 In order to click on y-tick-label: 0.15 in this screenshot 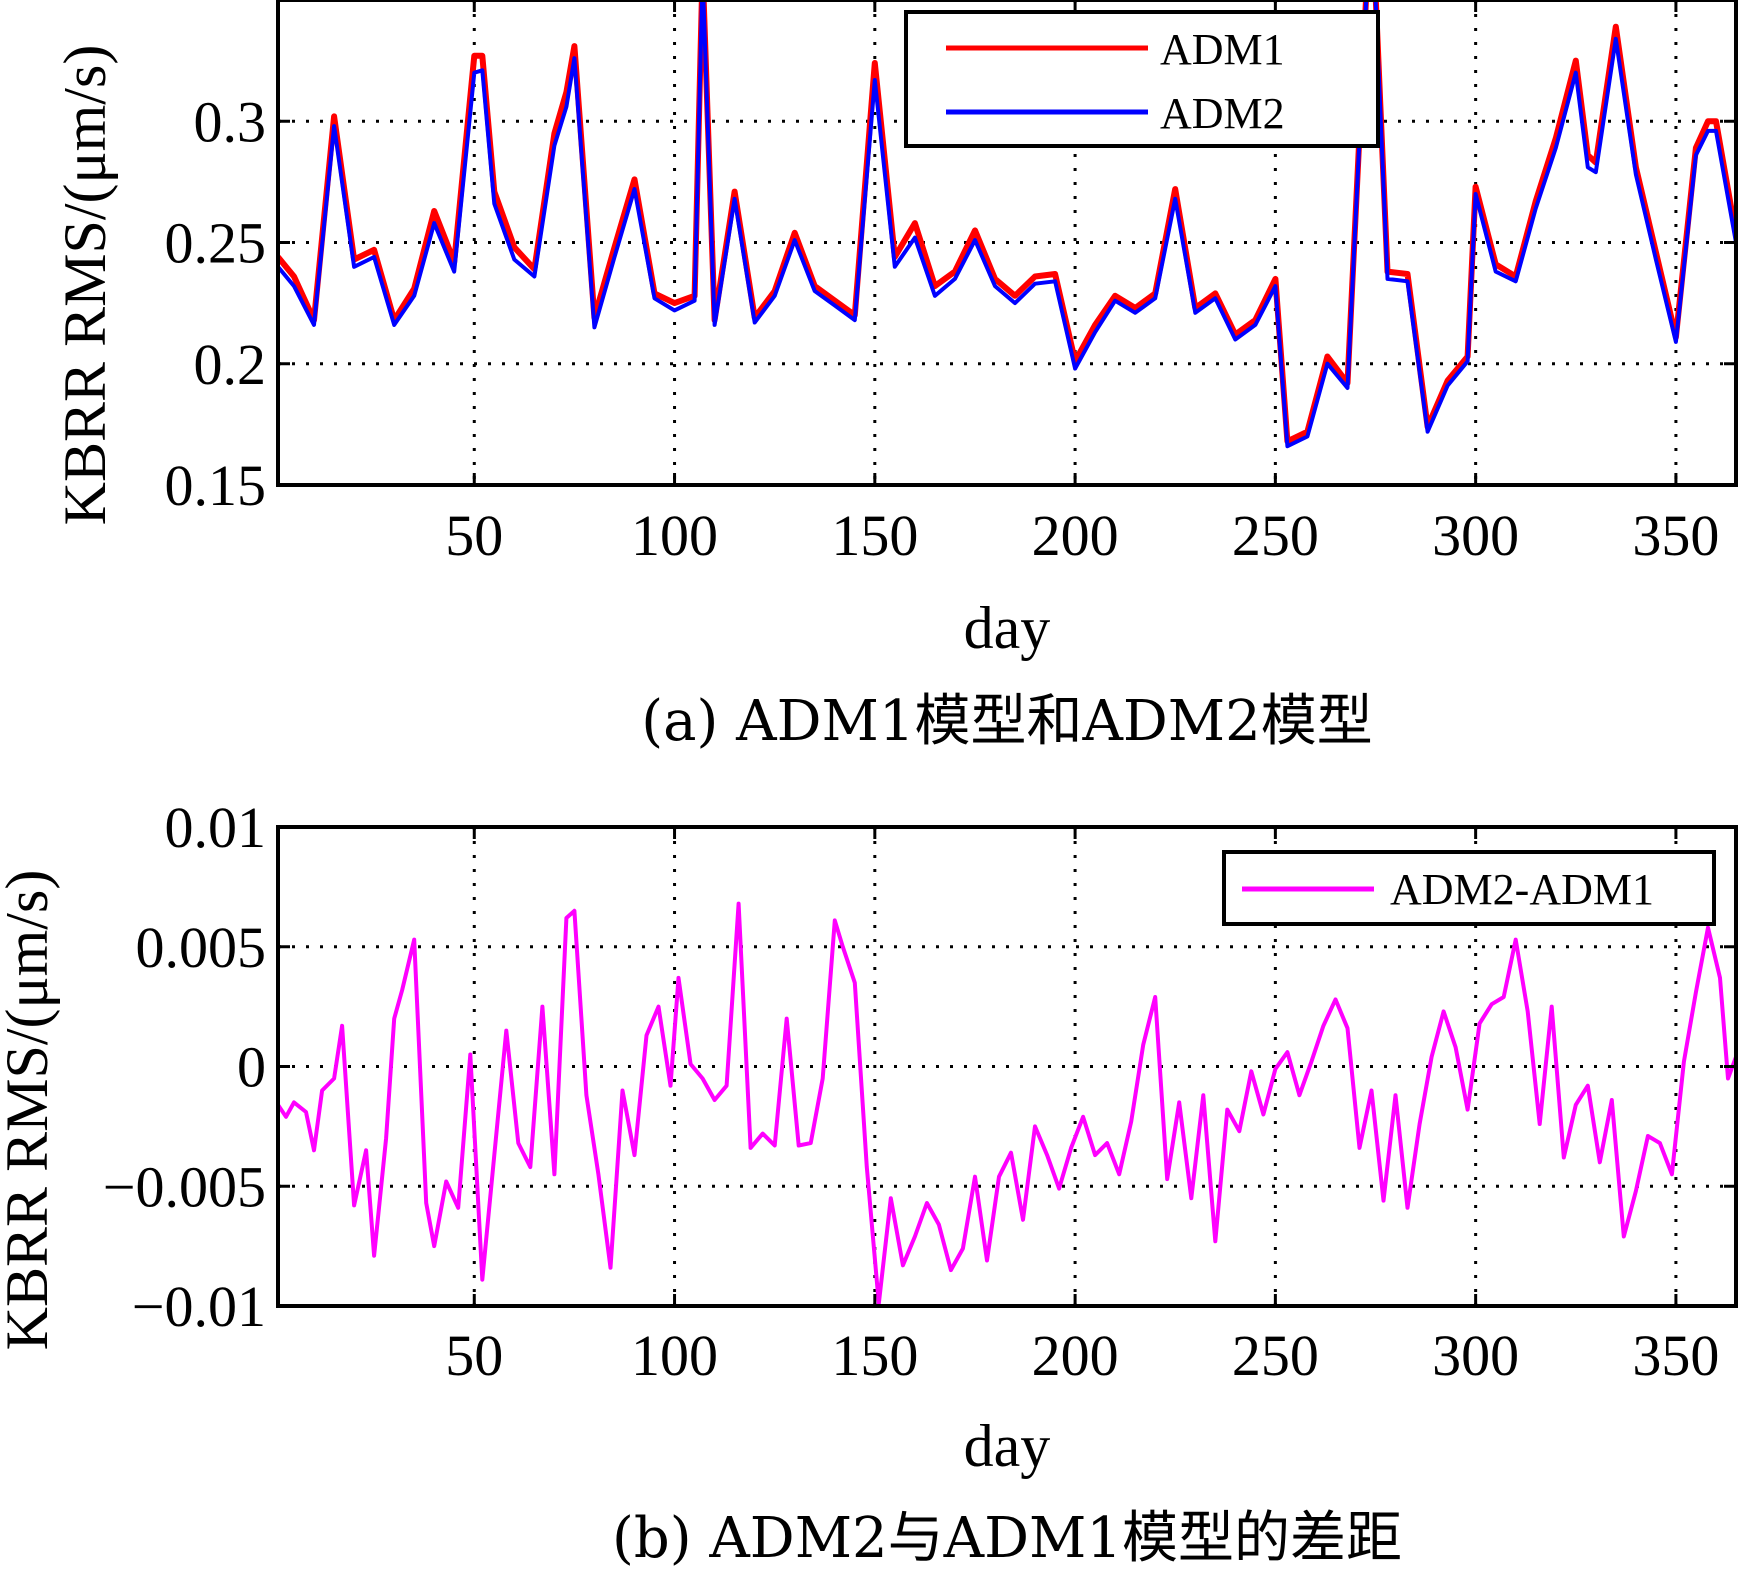, I will do `click(216, 485)`.